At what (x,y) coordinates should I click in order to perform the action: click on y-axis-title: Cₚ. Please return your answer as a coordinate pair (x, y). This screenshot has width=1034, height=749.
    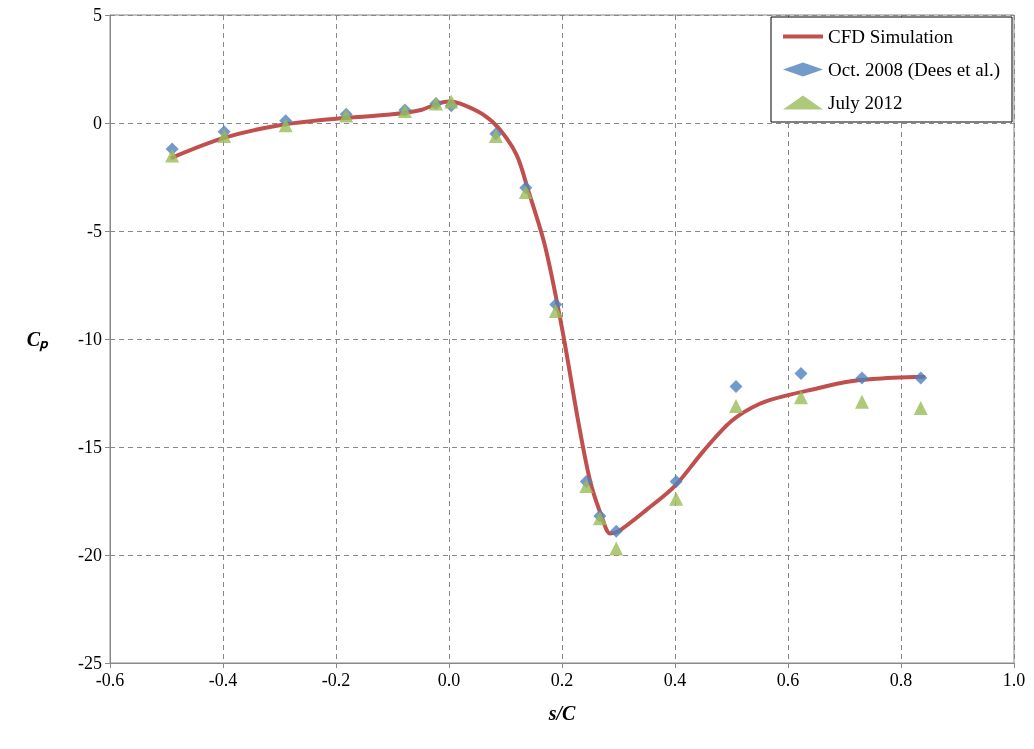
    Looking at the image, I should click on (37, 340).